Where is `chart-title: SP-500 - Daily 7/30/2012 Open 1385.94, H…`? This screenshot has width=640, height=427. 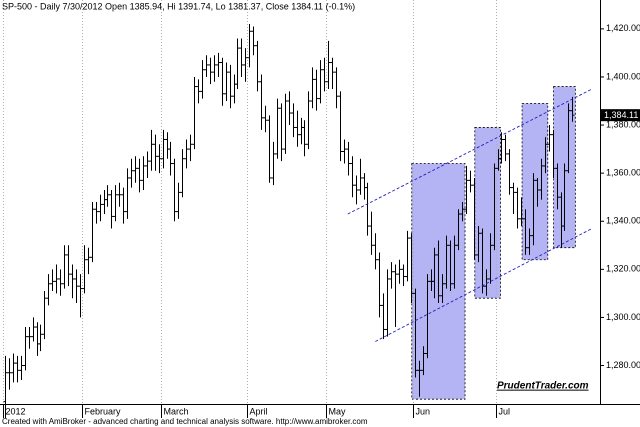
chart-title: SP-500 - Daily 7/30/2012 Open 1385.94, H… is located at coordinates (178, 6).